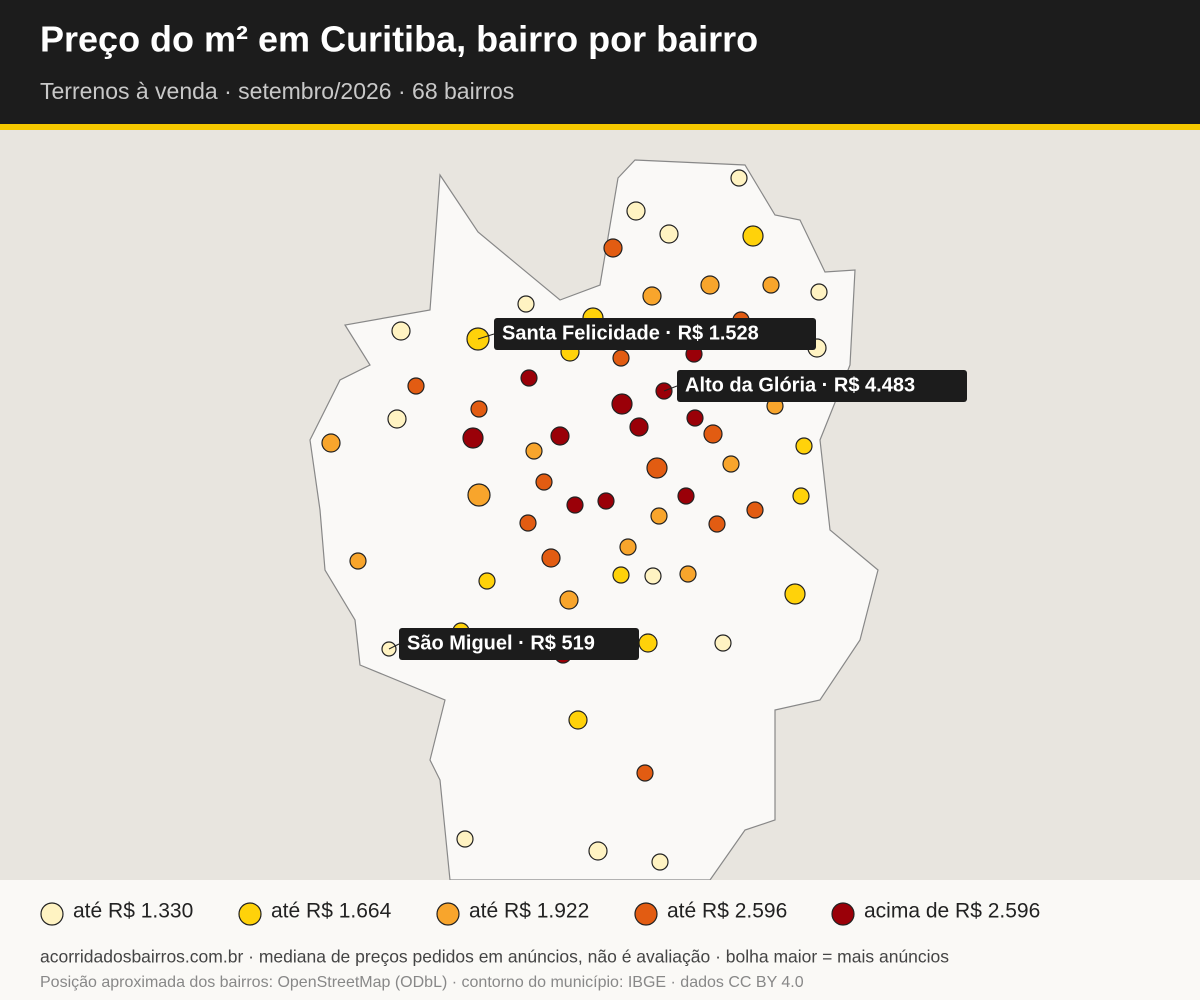 The height and width of the screenshot is (1005, 1200). Describe the element at coordinates (529, 911) in the screenshot. I see `legend-label: até R$ 1.922` at that location.